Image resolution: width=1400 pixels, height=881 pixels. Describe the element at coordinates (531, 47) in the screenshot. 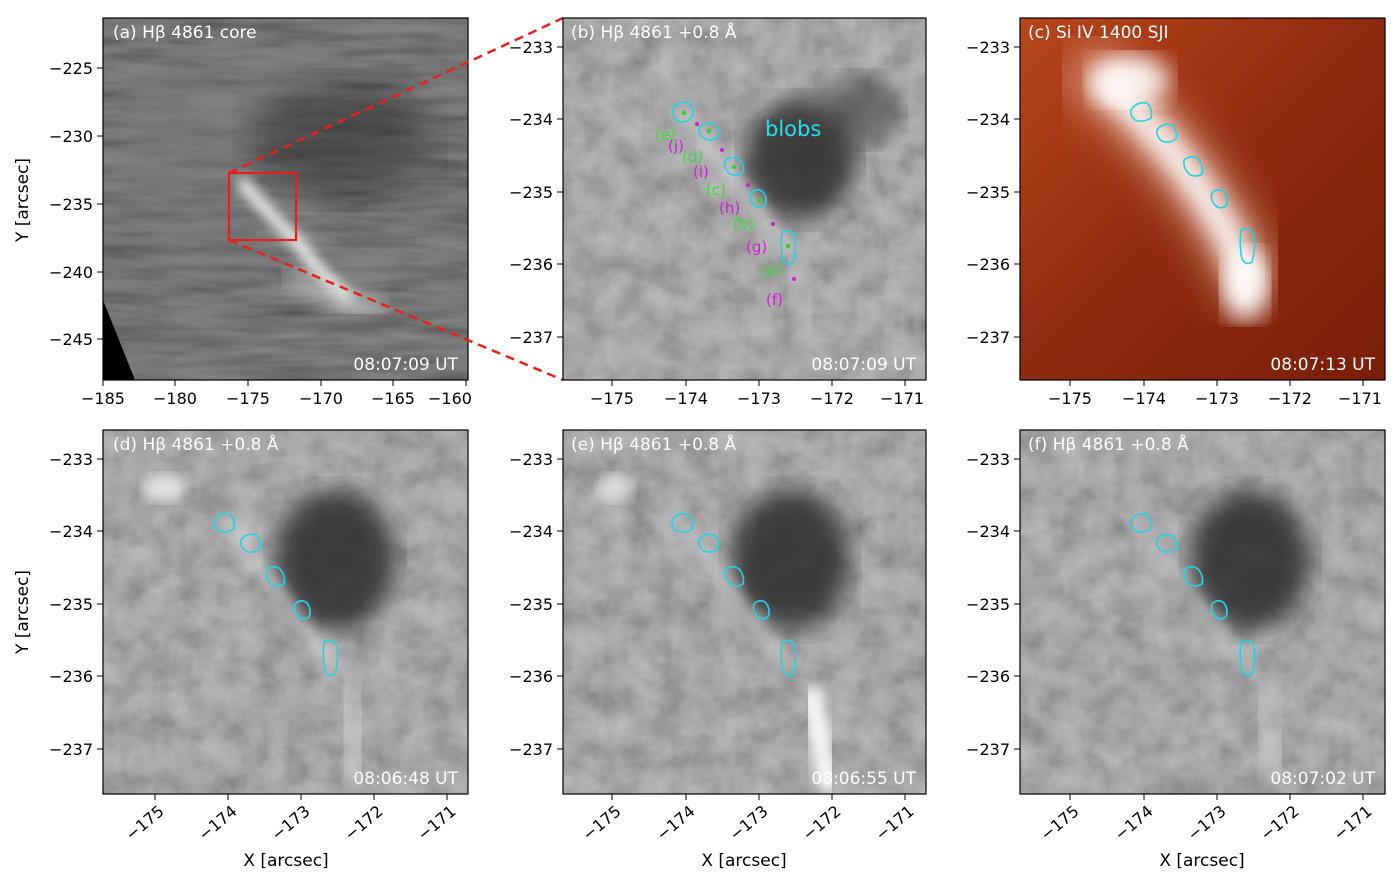

I see `panel-b-ytick: −233` at that location.